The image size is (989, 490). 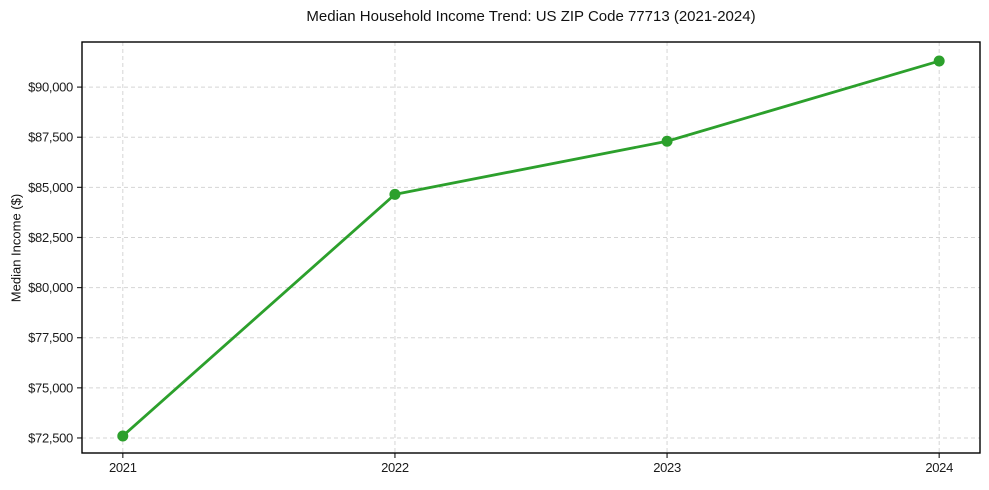 I want to click on y-tick-label: $75,000, so click(x=50, y=387).